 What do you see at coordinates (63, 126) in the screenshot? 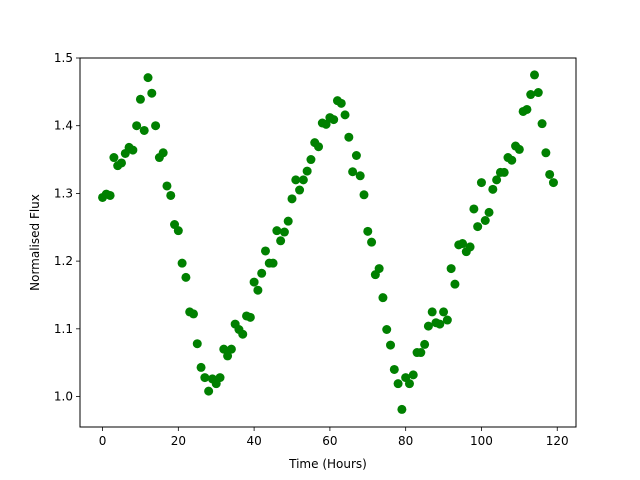
I see `y-tick-label: 1.4` at bounding box center [63, 126].